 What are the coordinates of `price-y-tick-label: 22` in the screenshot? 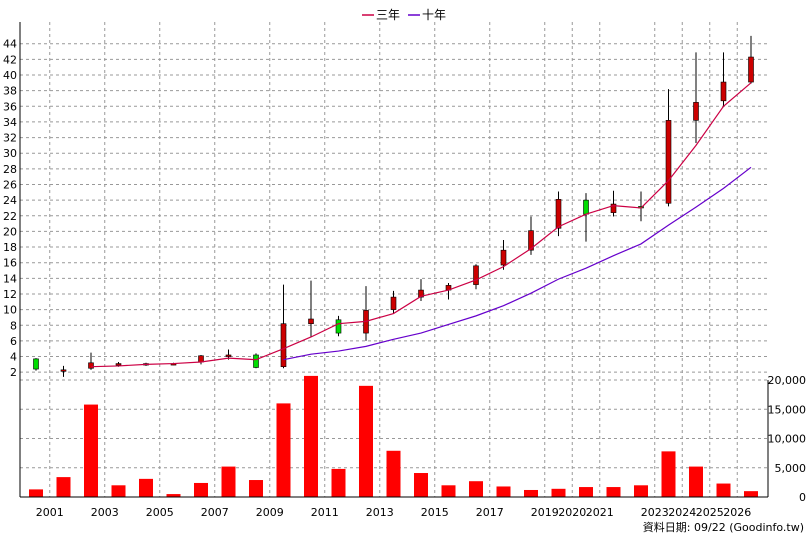 It's located at (10, 216).